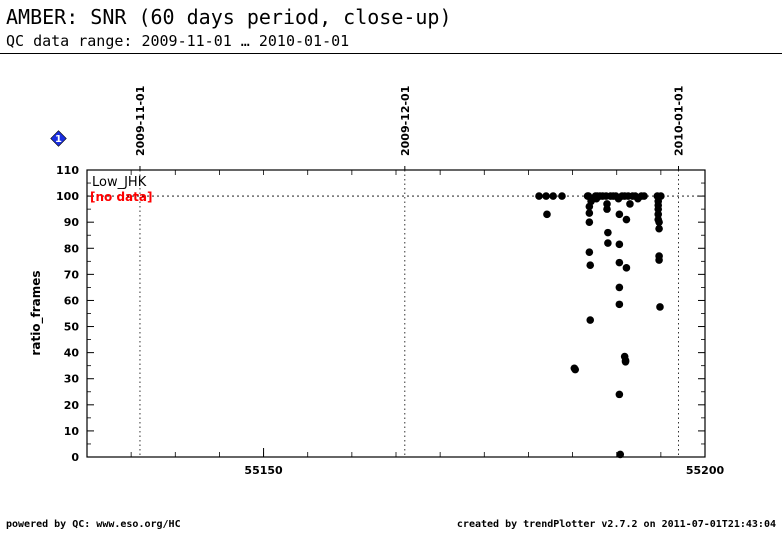 The height and width of the screenshot is (542, 782). What do you see at coordinates (72, 431) in the screenshot?
I see `y-tick-label: 10` at bounding box center [72, 431].